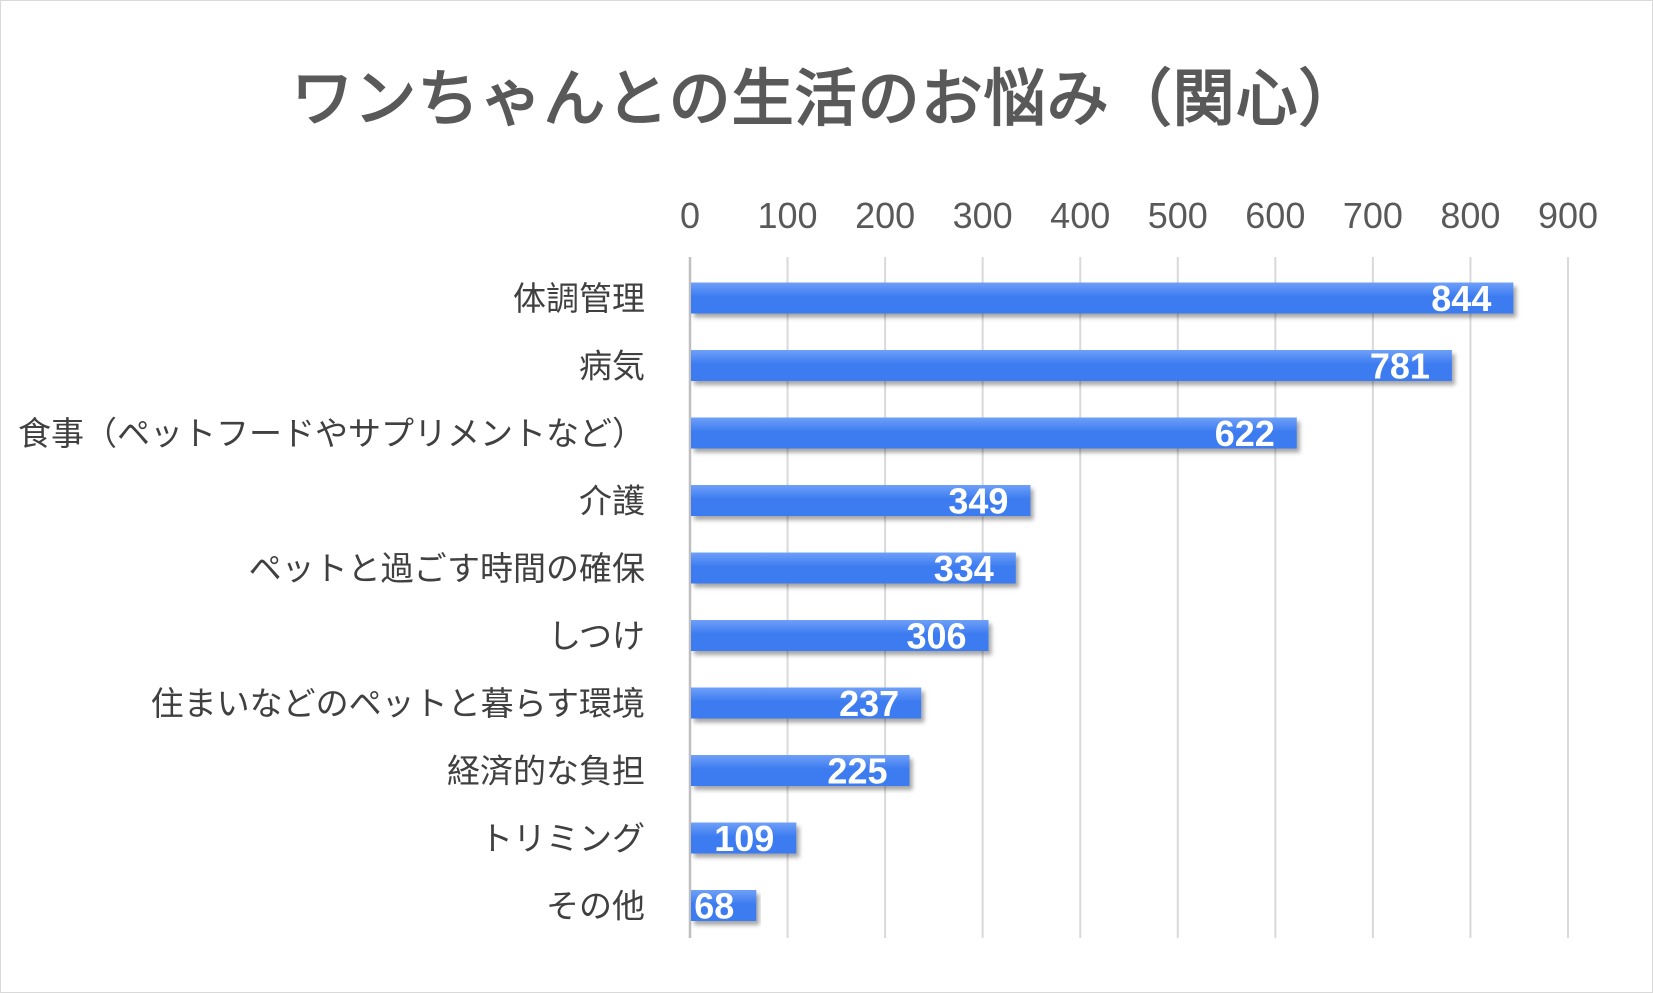 This screenshot has width=1653, height=993. Describe the element at coordinates (714, 906) in the screenshot. I see `data-label: 68` at that location.